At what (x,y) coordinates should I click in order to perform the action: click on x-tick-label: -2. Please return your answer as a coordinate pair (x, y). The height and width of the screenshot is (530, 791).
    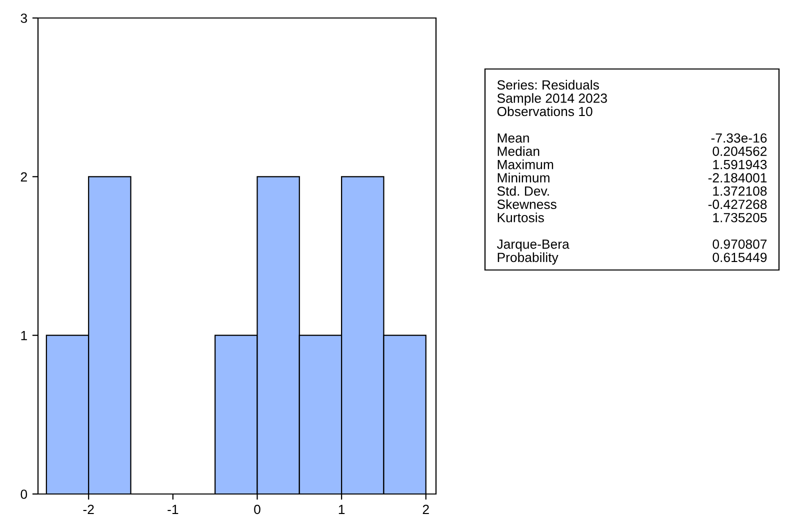
    Looking at the image, I should click on (88, 509).